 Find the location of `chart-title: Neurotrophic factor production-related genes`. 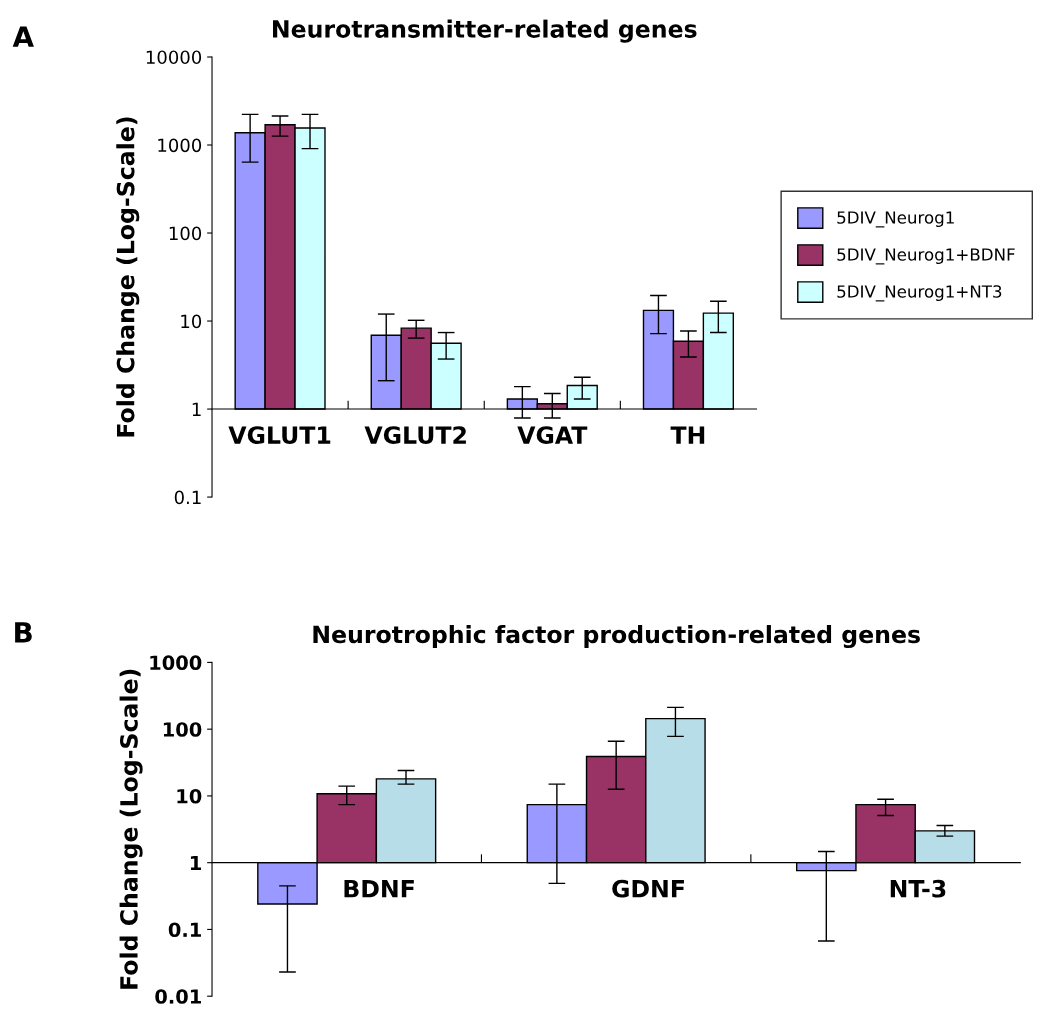

chart-title: Neurotrophic factor production-related genes is located at coordinates (616, 637).